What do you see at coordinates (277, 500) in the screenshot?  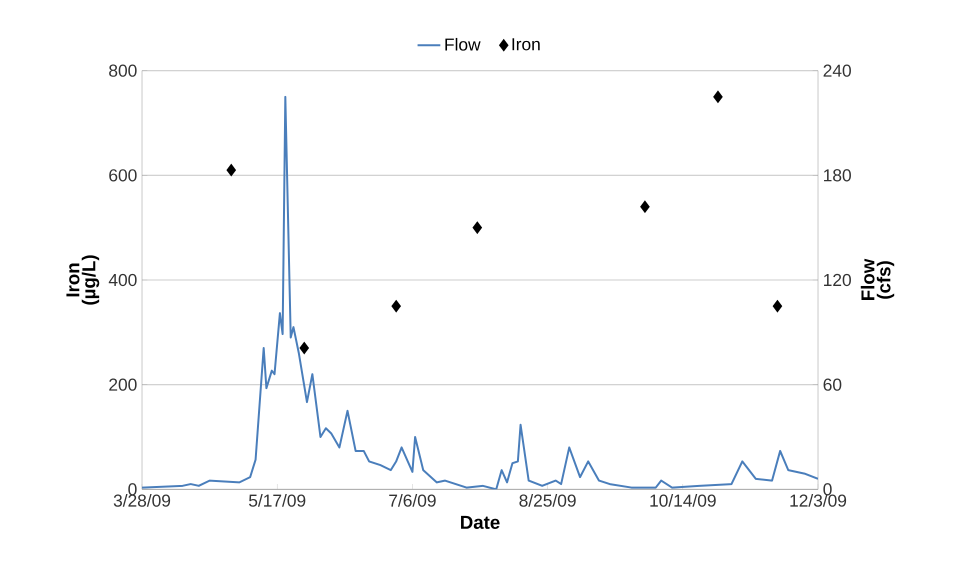 I see `x-tick-label: 5/17/09` at bounding box center [277, 500].